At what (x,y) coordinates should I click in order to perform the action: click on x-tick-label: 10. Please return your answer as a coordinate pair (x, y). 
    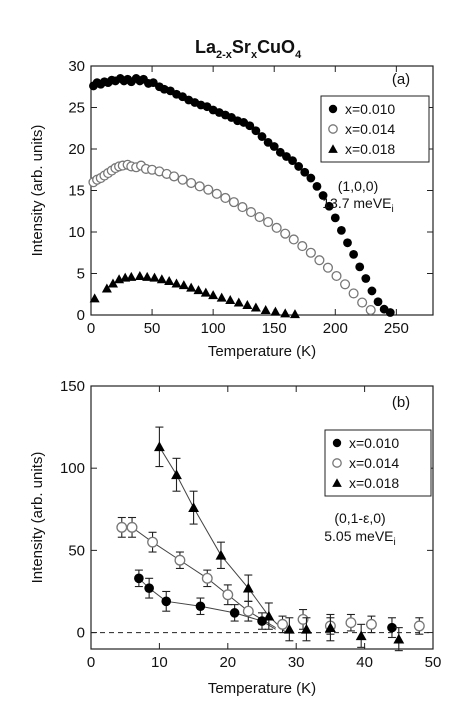
    Looking at the image, I should click on (159, 662).